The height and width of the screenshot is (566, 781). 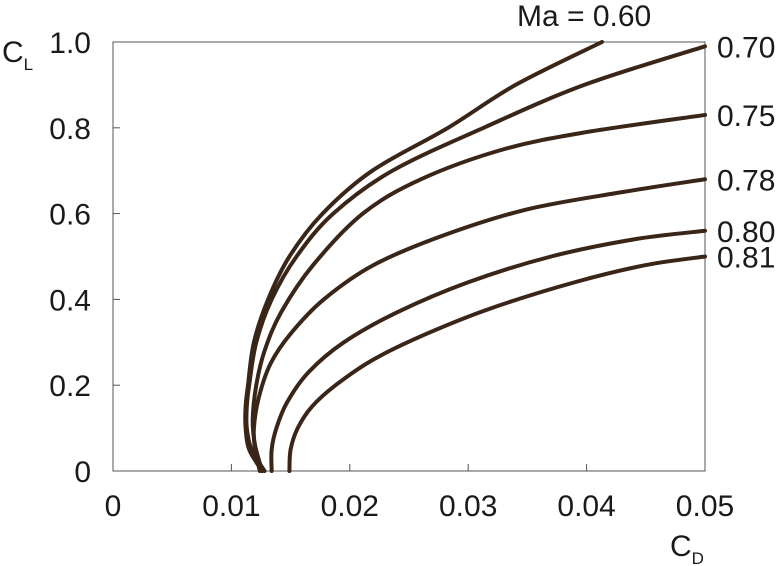 What do you see at coordinates (705, 506) in the screenshot?
I see `x-tick-label: 0.05` at bounding box center [705, 506].